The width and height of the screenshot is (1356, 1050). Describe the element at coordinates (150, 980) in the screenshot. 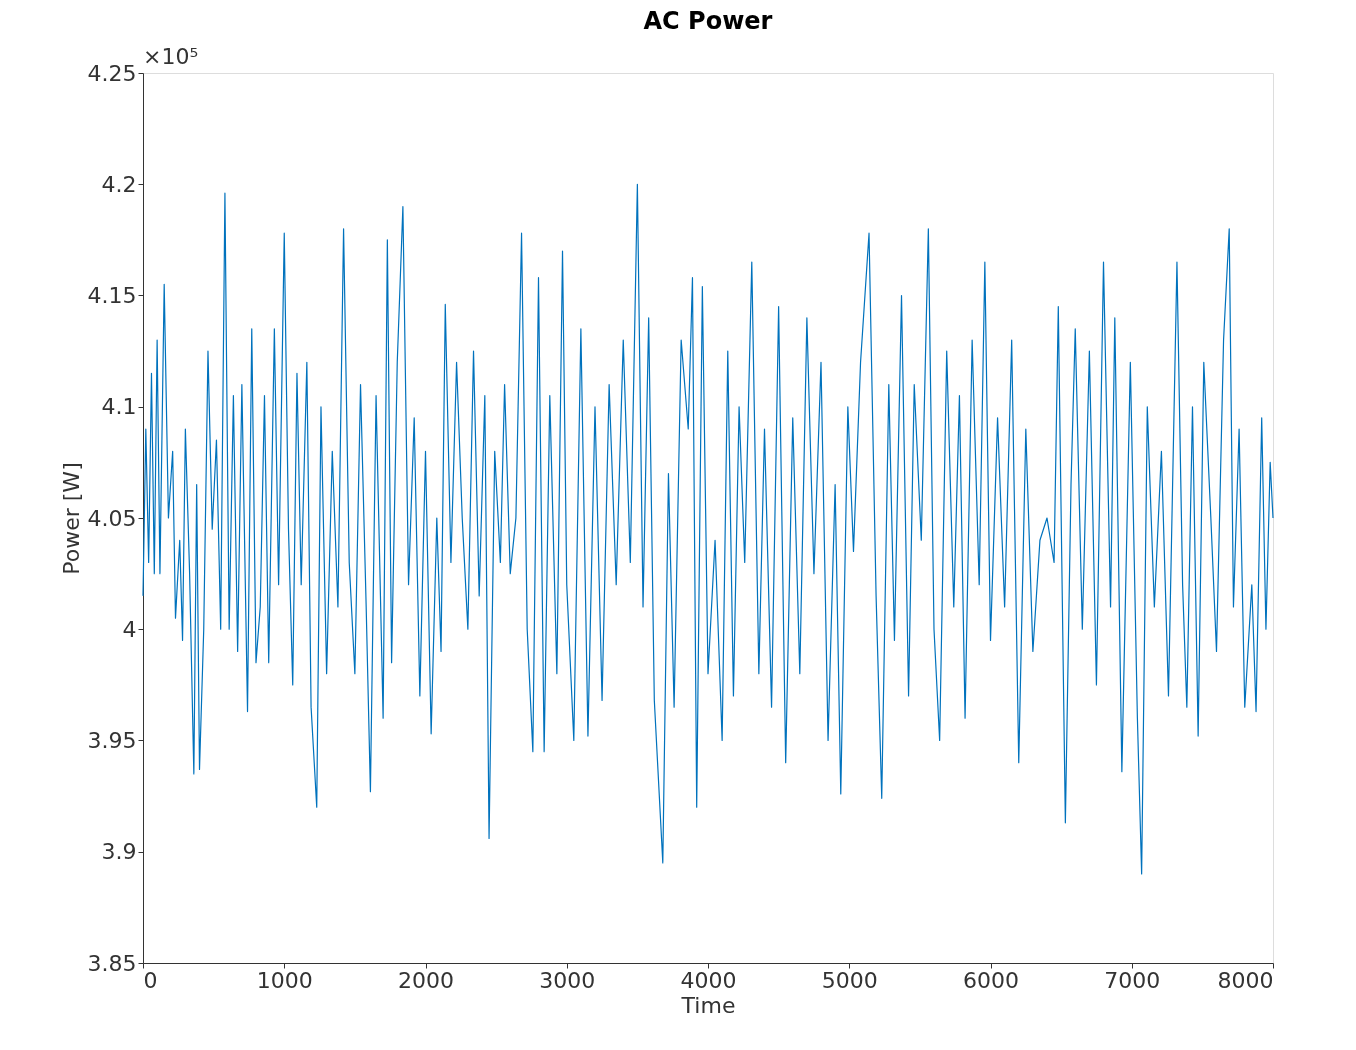

I see `x-tick-label: 0` at that location.